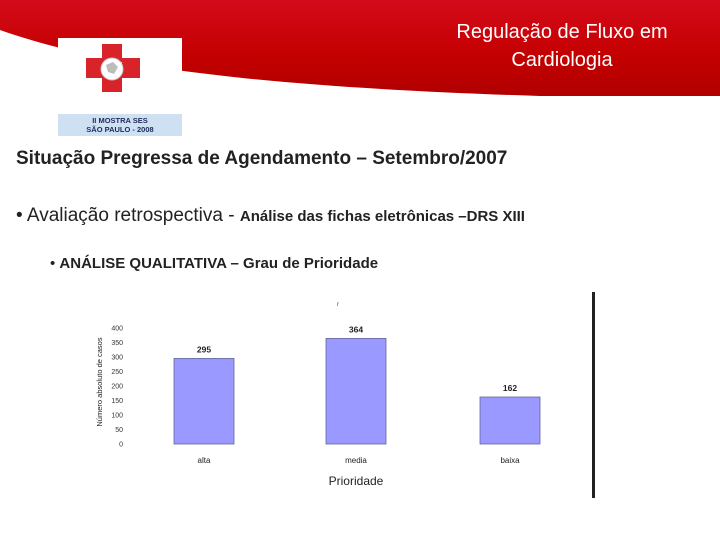 This screenshot has width=720, height=540. I want to click on category-label: media, so click(356, 460).